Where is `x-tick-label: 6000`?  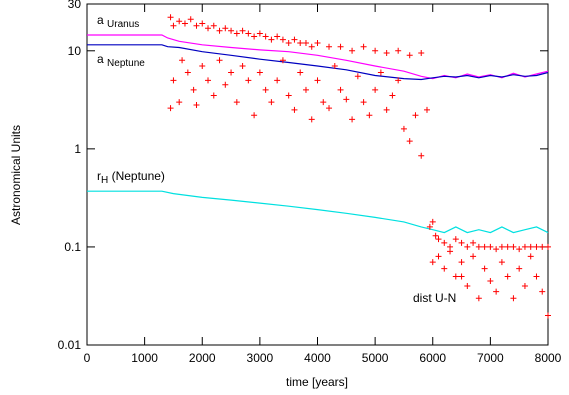
x-tick-label: 6000 is located at coordinates (432, 358).